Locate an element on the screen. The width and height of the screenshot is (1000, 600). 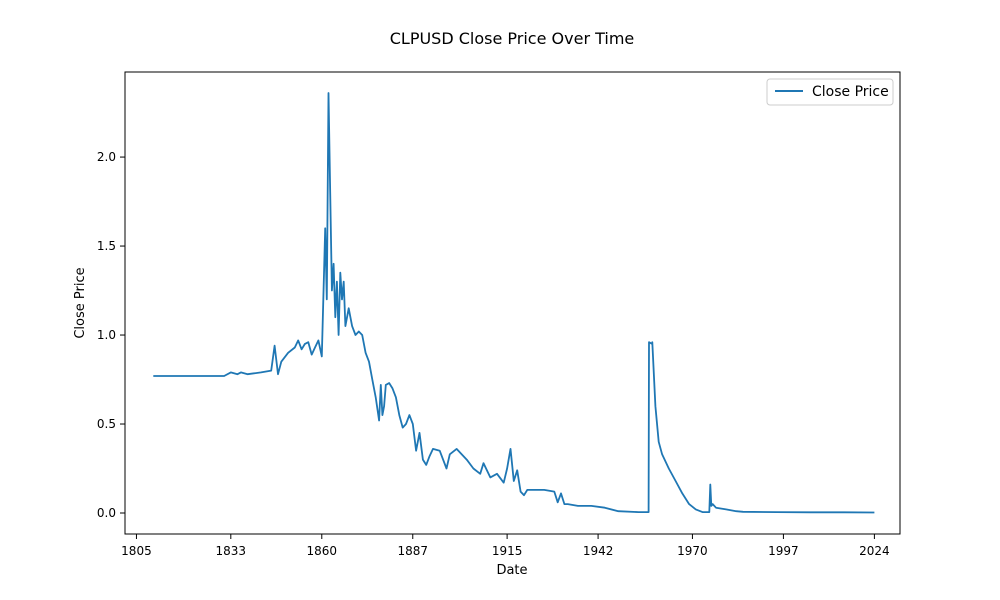
x-tick-label: 1887 is located at coordinates (412, 551).